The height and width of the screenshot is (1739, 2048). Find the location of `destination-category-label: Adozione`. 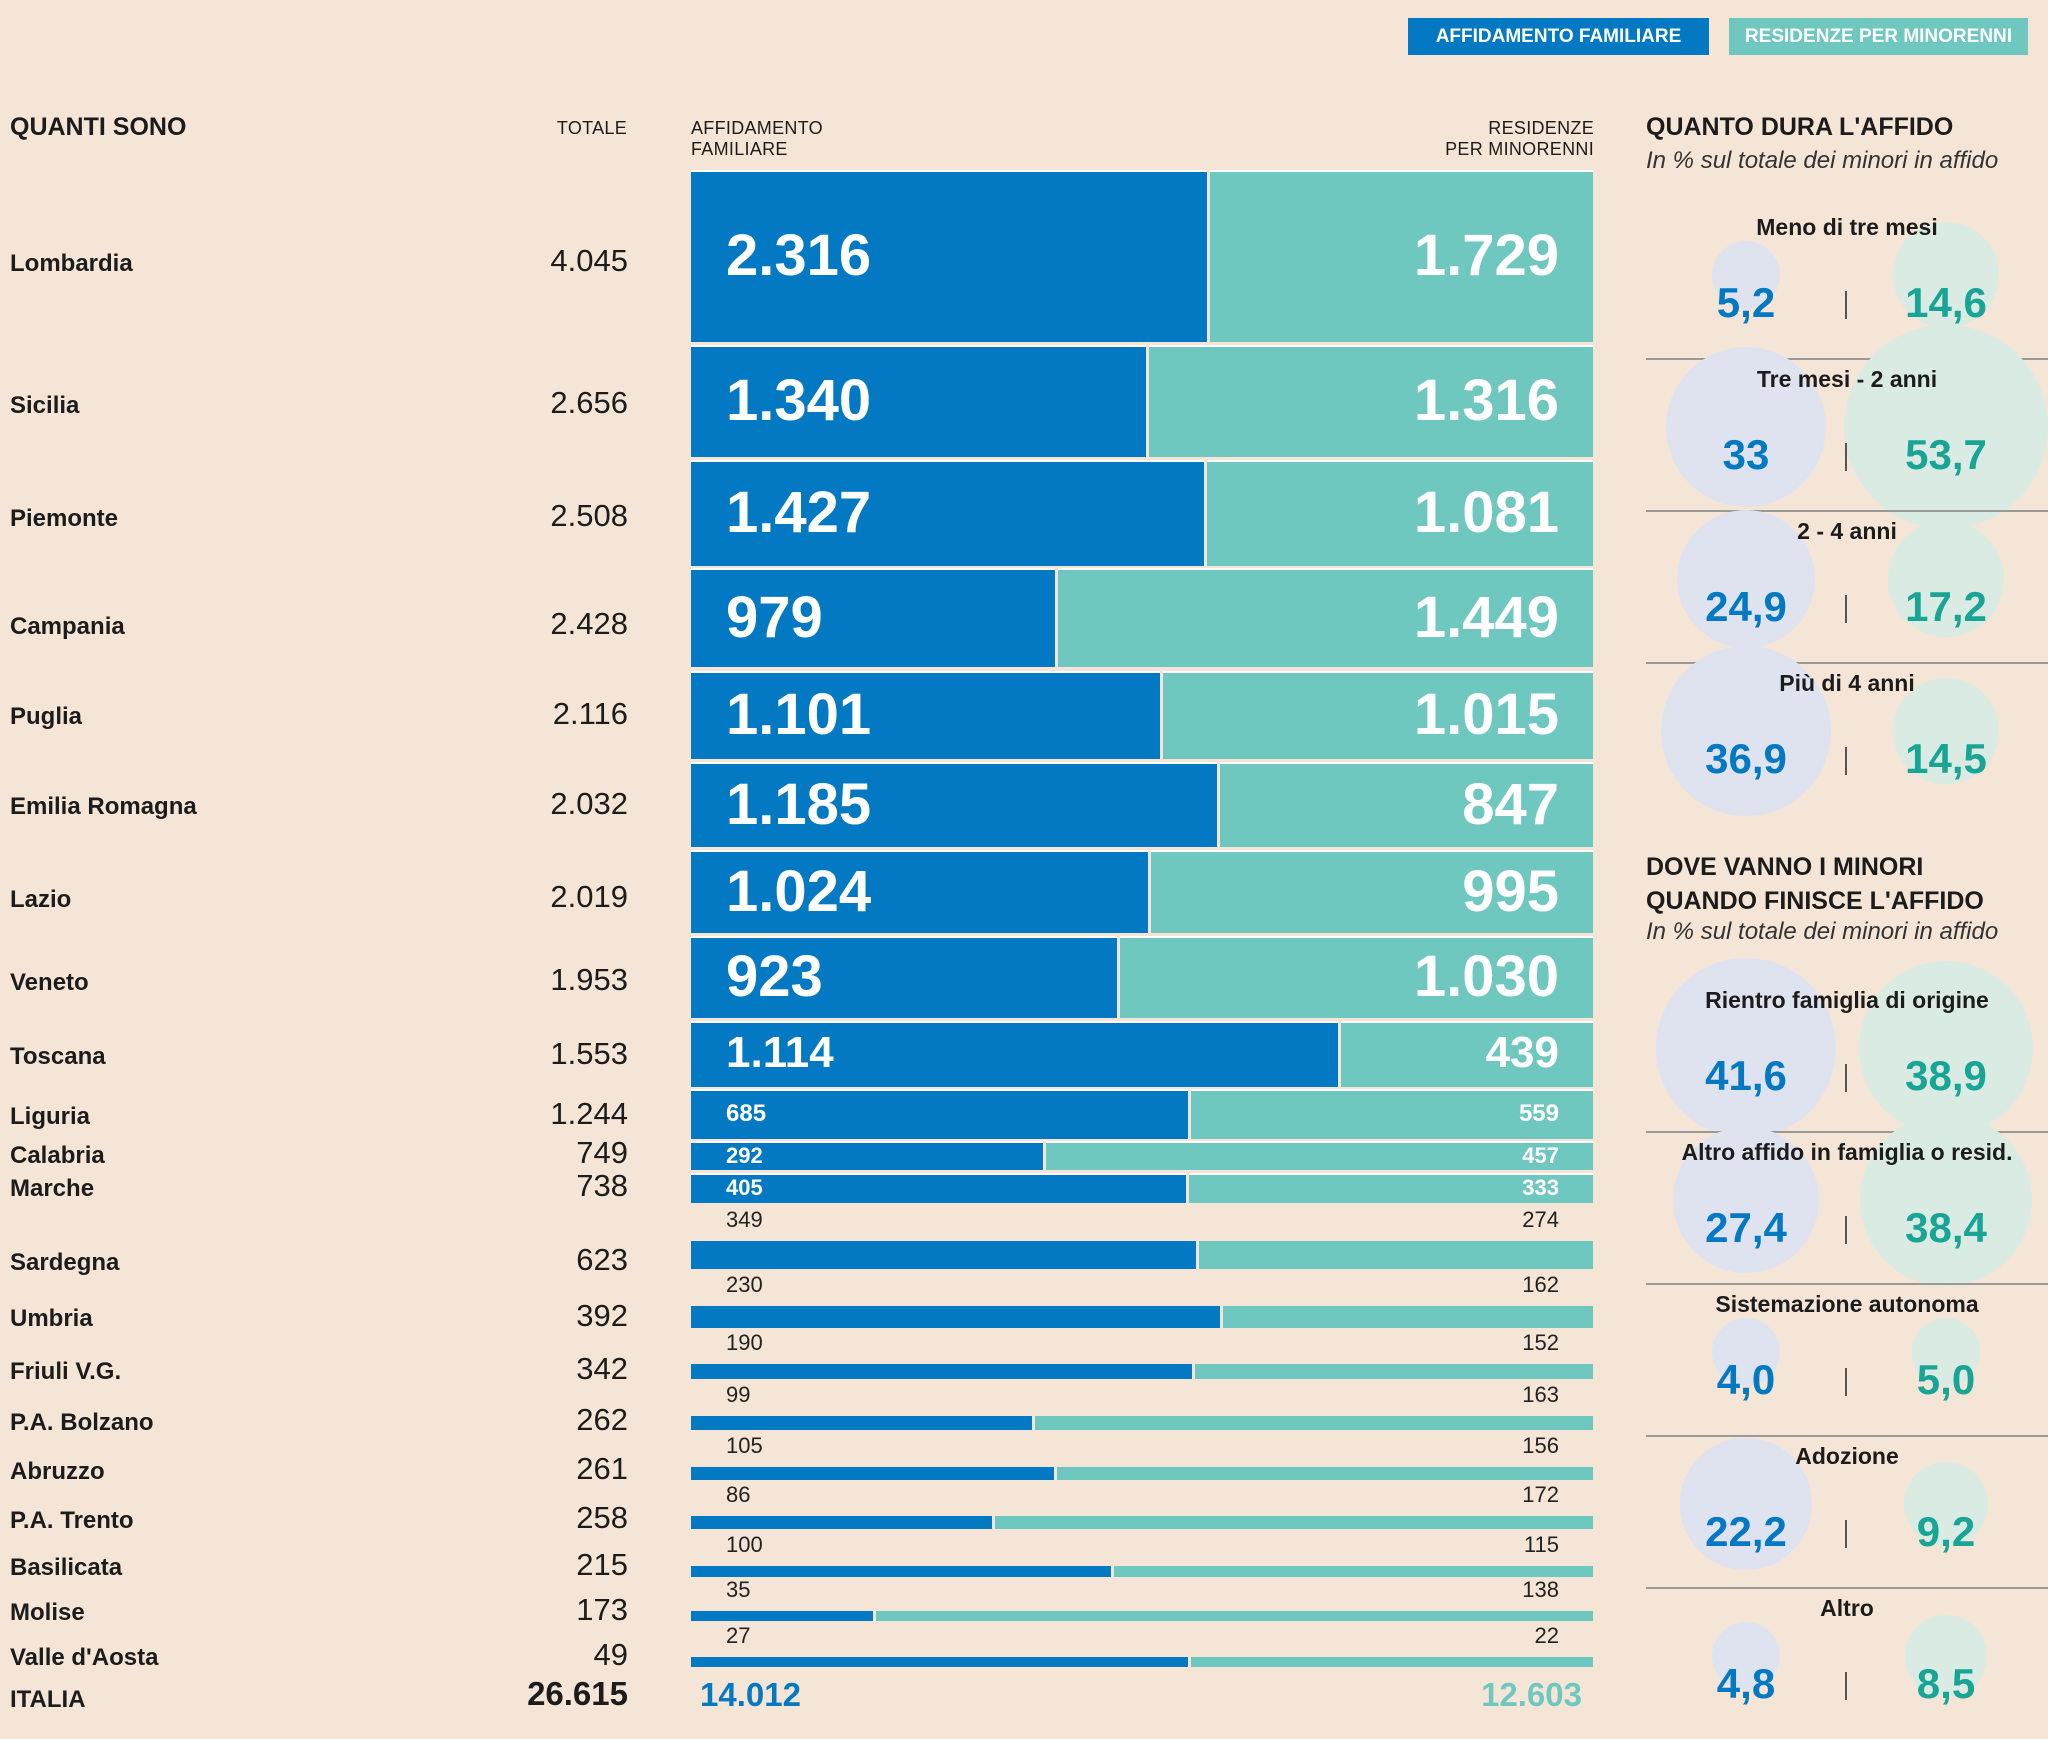

destination-category-label: Adozione is located at coordinates (1847, 1456).